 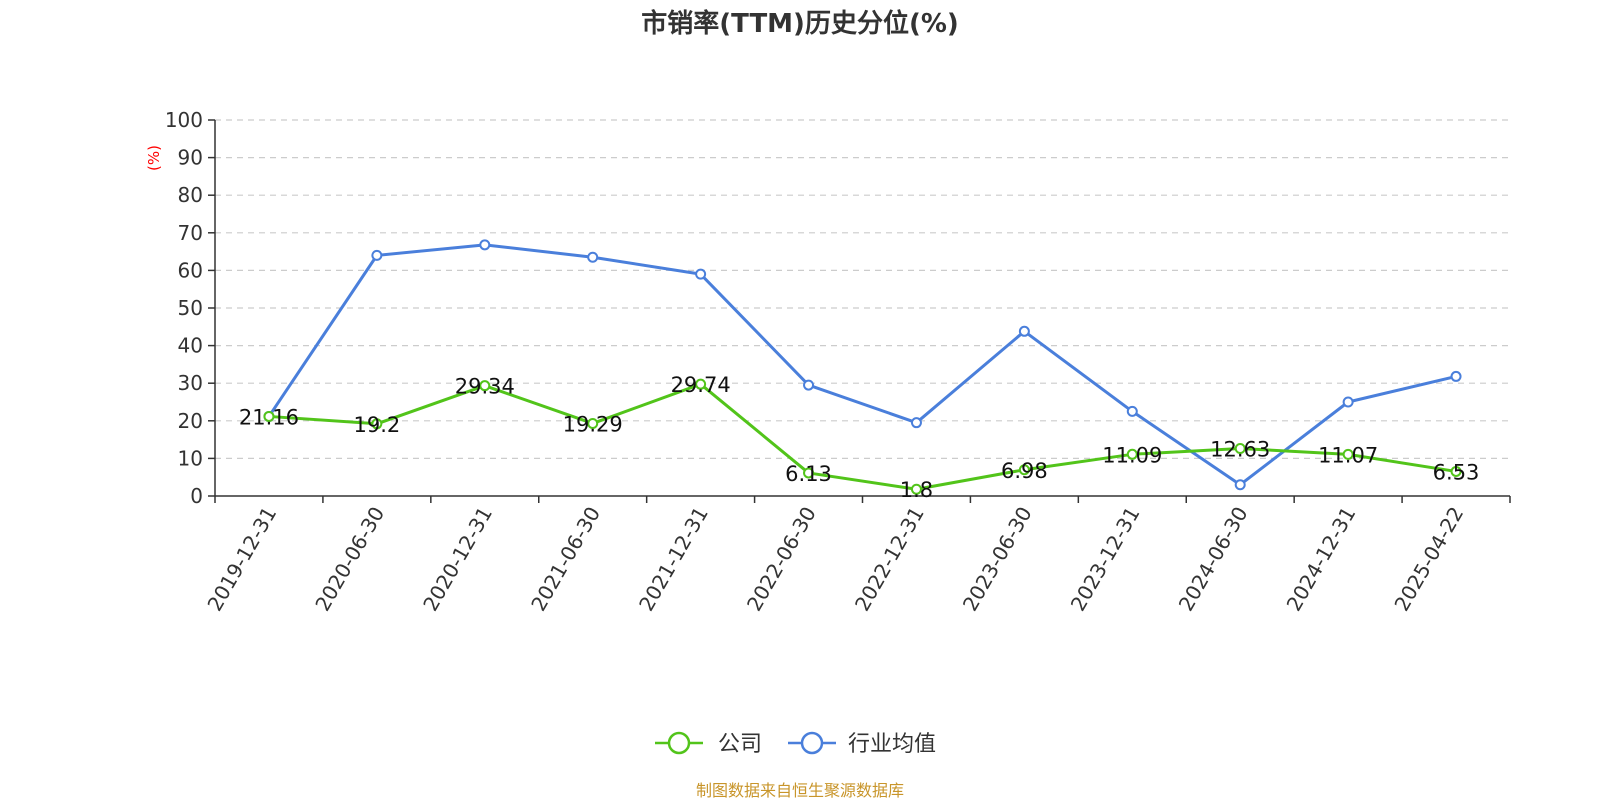 I want to click on x-tick-label-11: 2025-04-22, so click(x=1428, y=559).